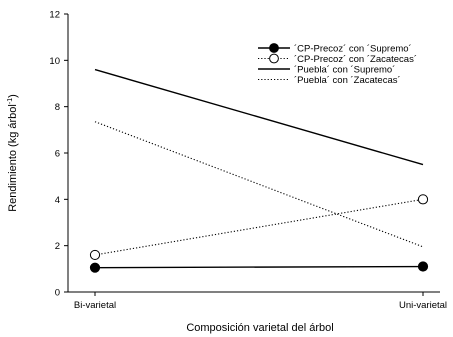  Describe the element at coordinates (54, 61) in the screenshot. I see `y-tick-label: 10` at that location.